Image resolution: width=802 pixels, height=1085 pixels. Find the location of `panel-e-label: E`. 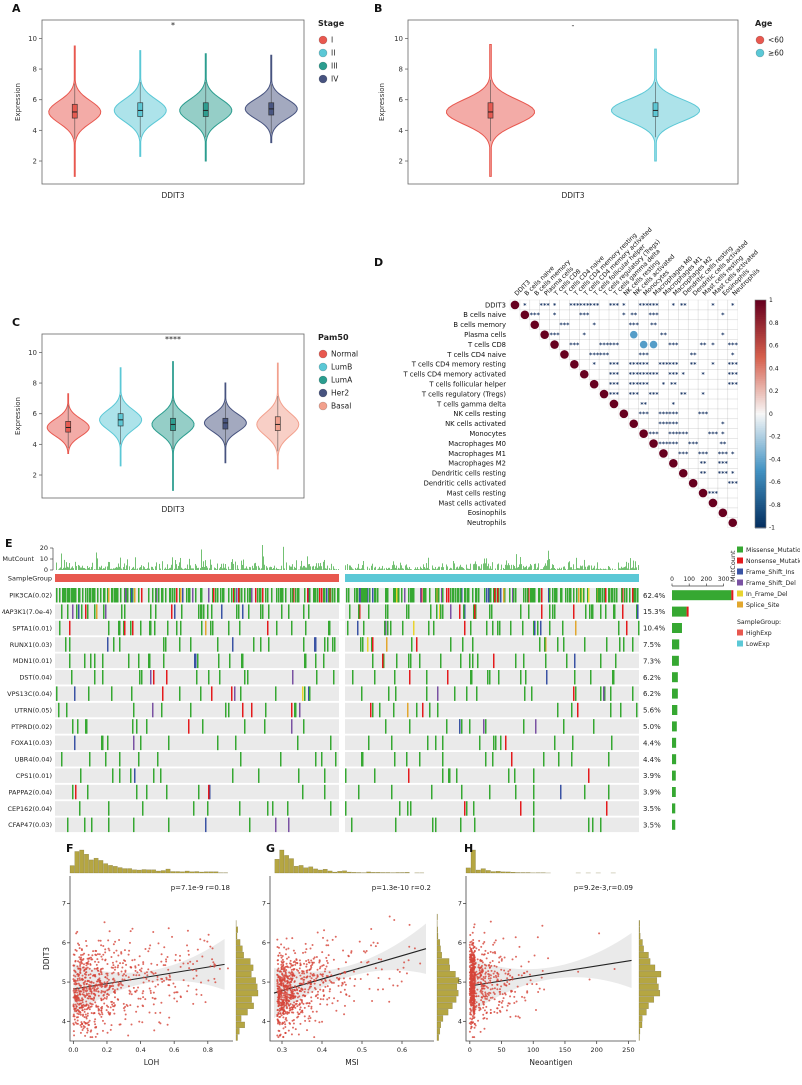

panel-e-label: E is located at coordinates (9, 543).